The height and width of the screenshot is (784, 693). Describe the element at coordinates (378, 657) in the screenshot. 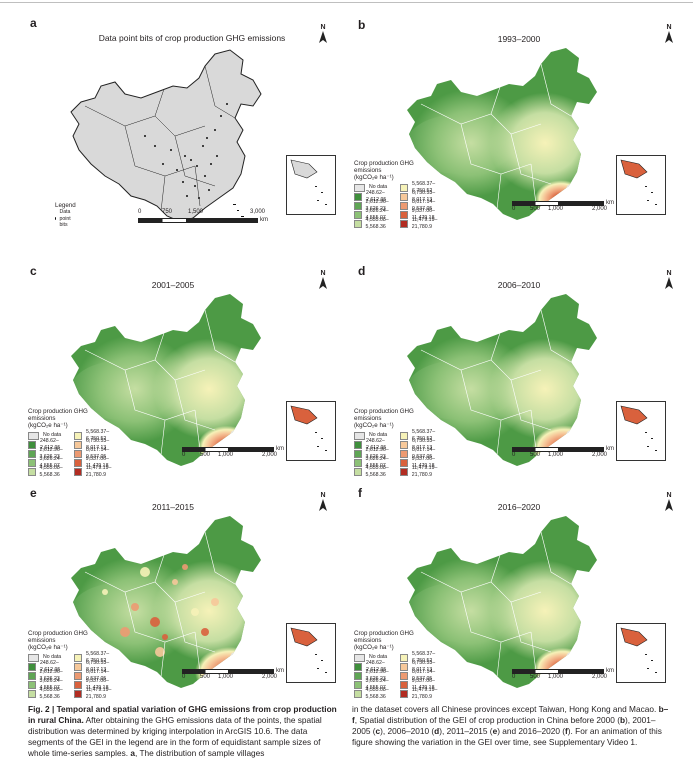

I see `legend-label: No data` at that location.